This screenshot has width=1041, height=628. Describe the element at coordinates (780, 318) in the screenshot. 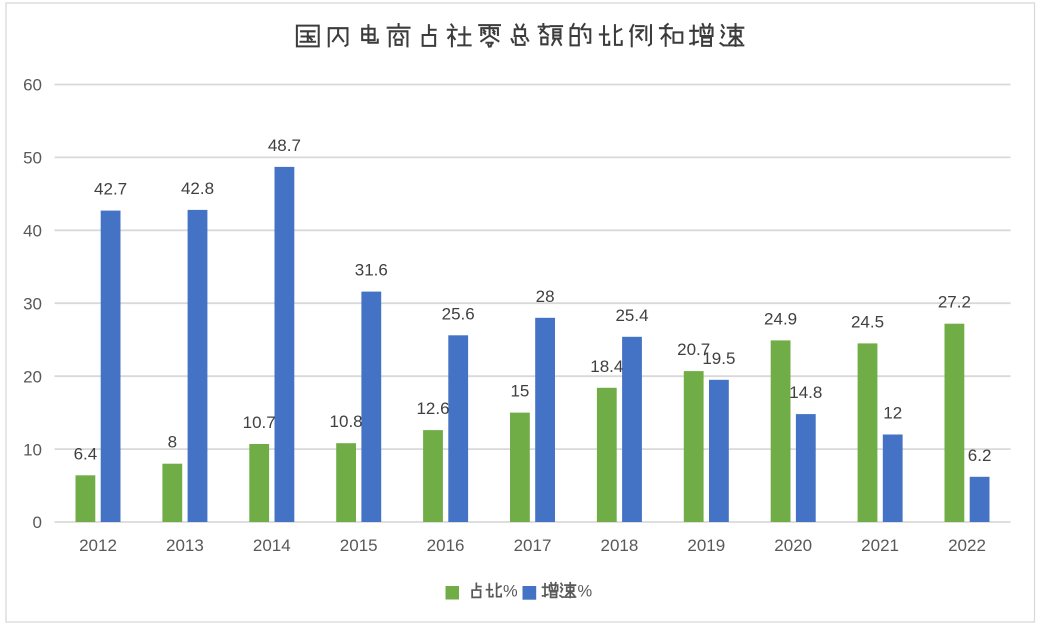

I see `svg-text: 24.9` at that location.